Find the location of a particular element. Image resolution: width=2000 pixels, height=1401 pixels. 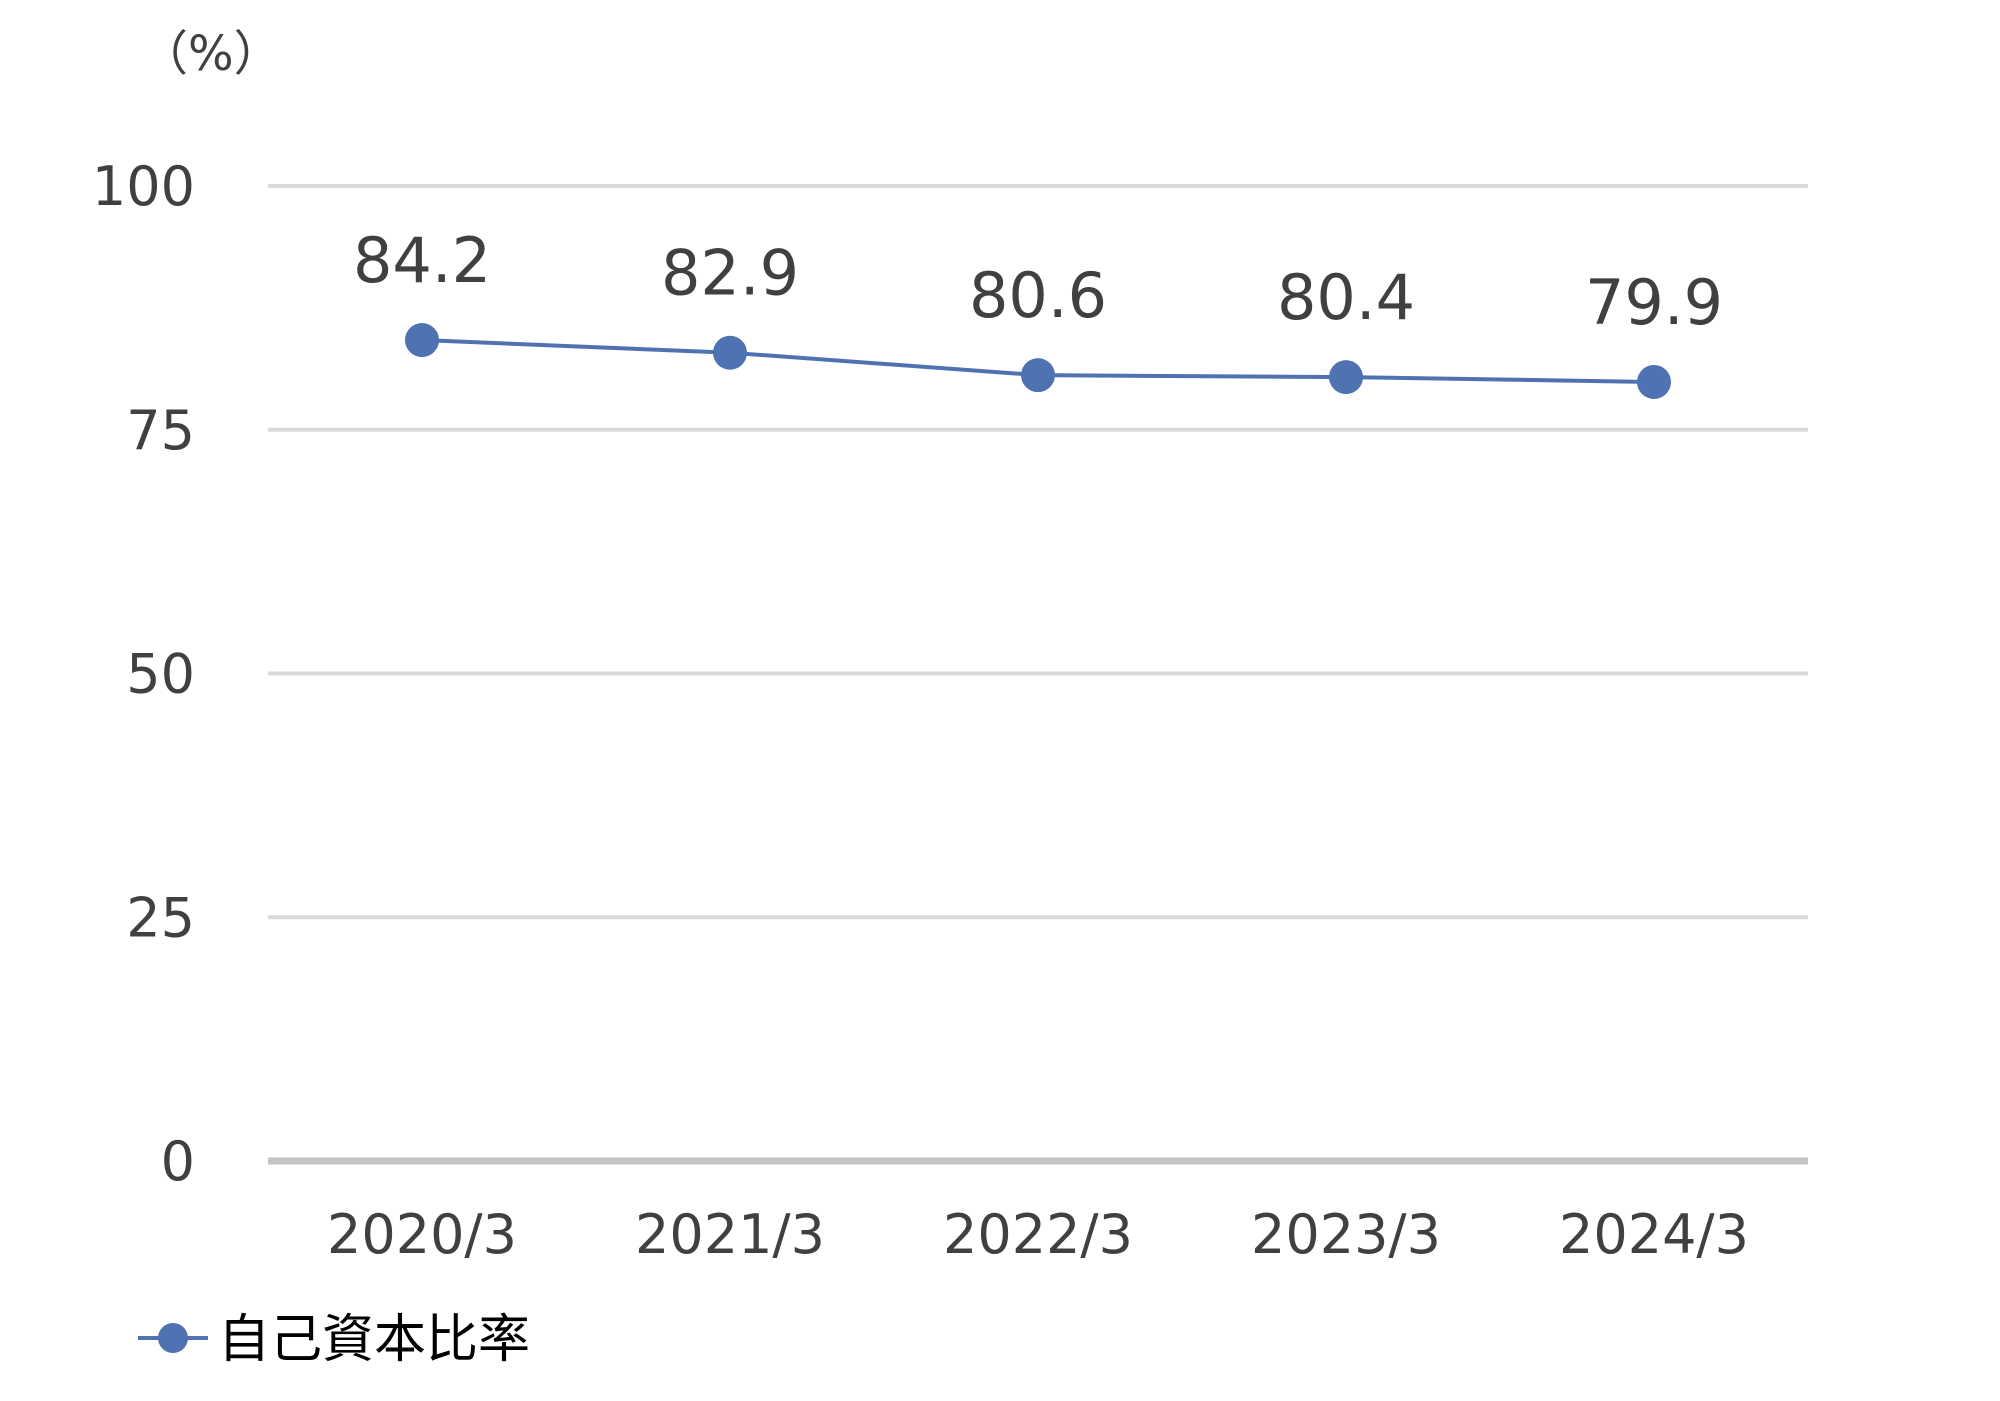

data-label-2: 80.6 is located at coordinates (1038, 295).